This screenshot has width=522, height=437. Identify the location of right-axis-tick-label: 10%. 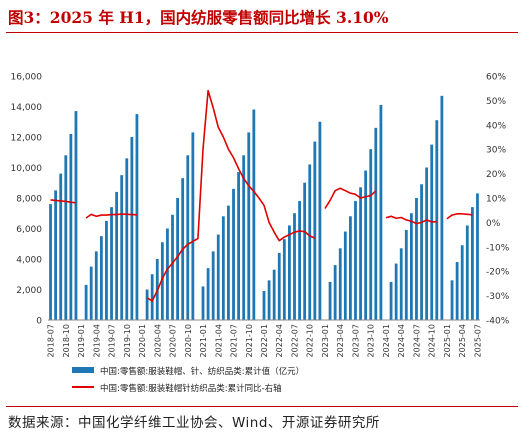
(496, 200).